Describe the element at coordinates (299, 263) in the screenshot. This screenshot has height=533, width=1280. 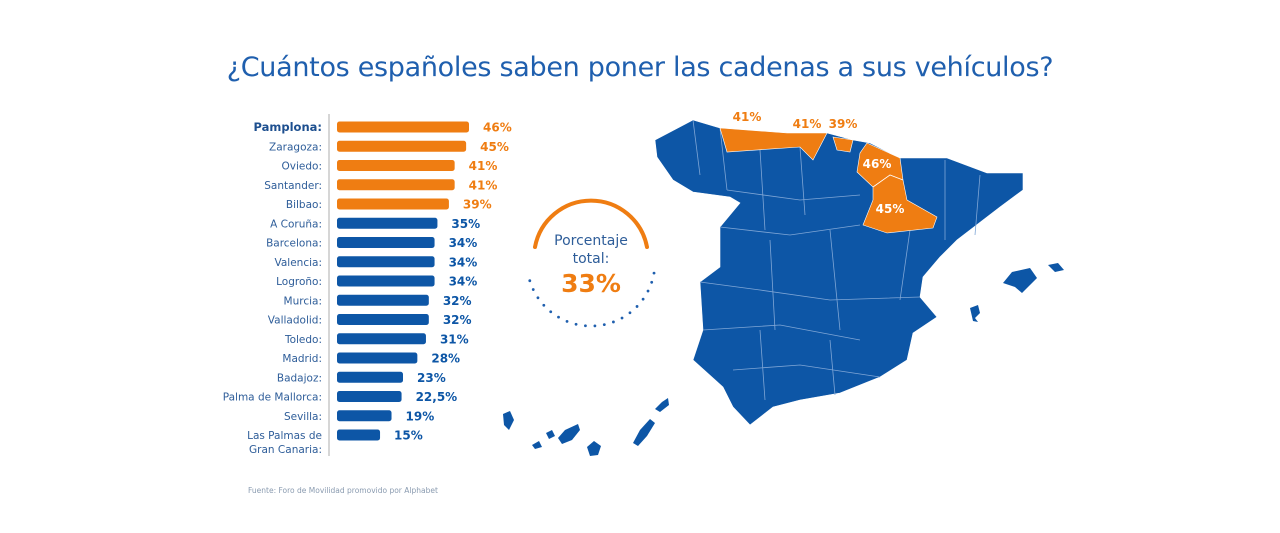
I see `category-label: Valencia:` at that location.